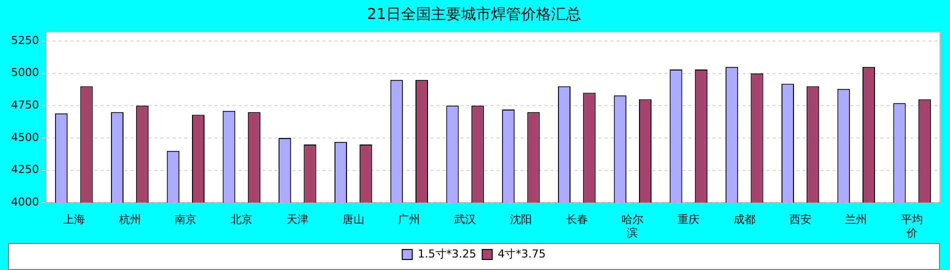 Image resolution: width=950 pixels, height=270 pixels. Describe the element at coordinates (689, 219) in the screenshot. I see `x-tick-label: 重庆` at that location.